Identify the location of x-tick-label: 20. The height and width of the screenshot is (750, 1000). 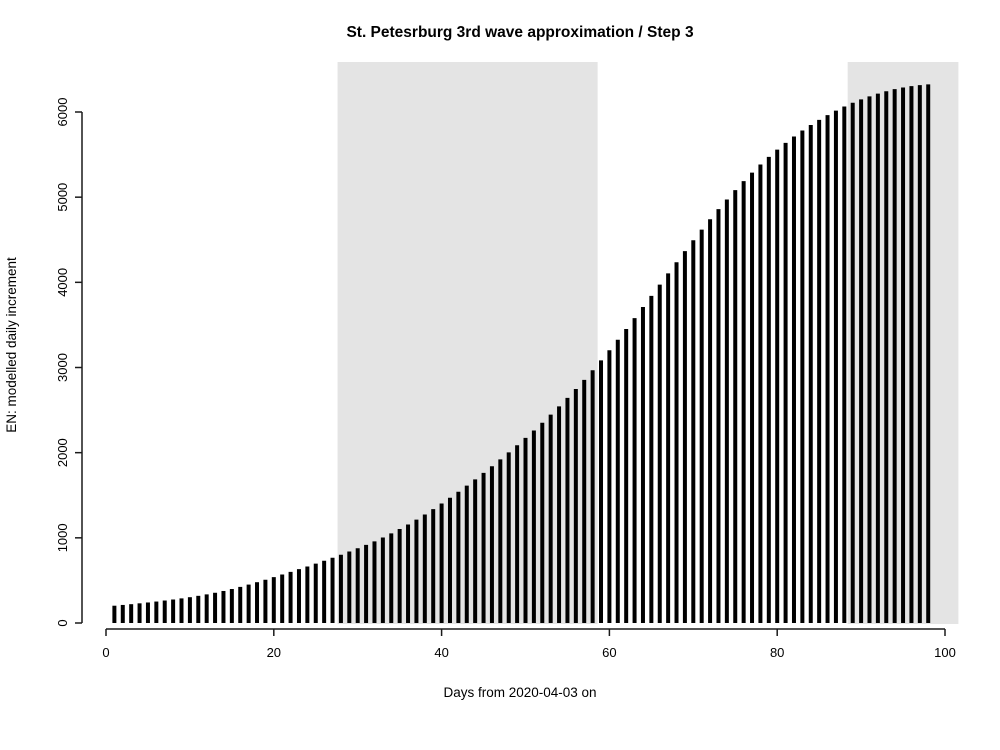
(274, 652).